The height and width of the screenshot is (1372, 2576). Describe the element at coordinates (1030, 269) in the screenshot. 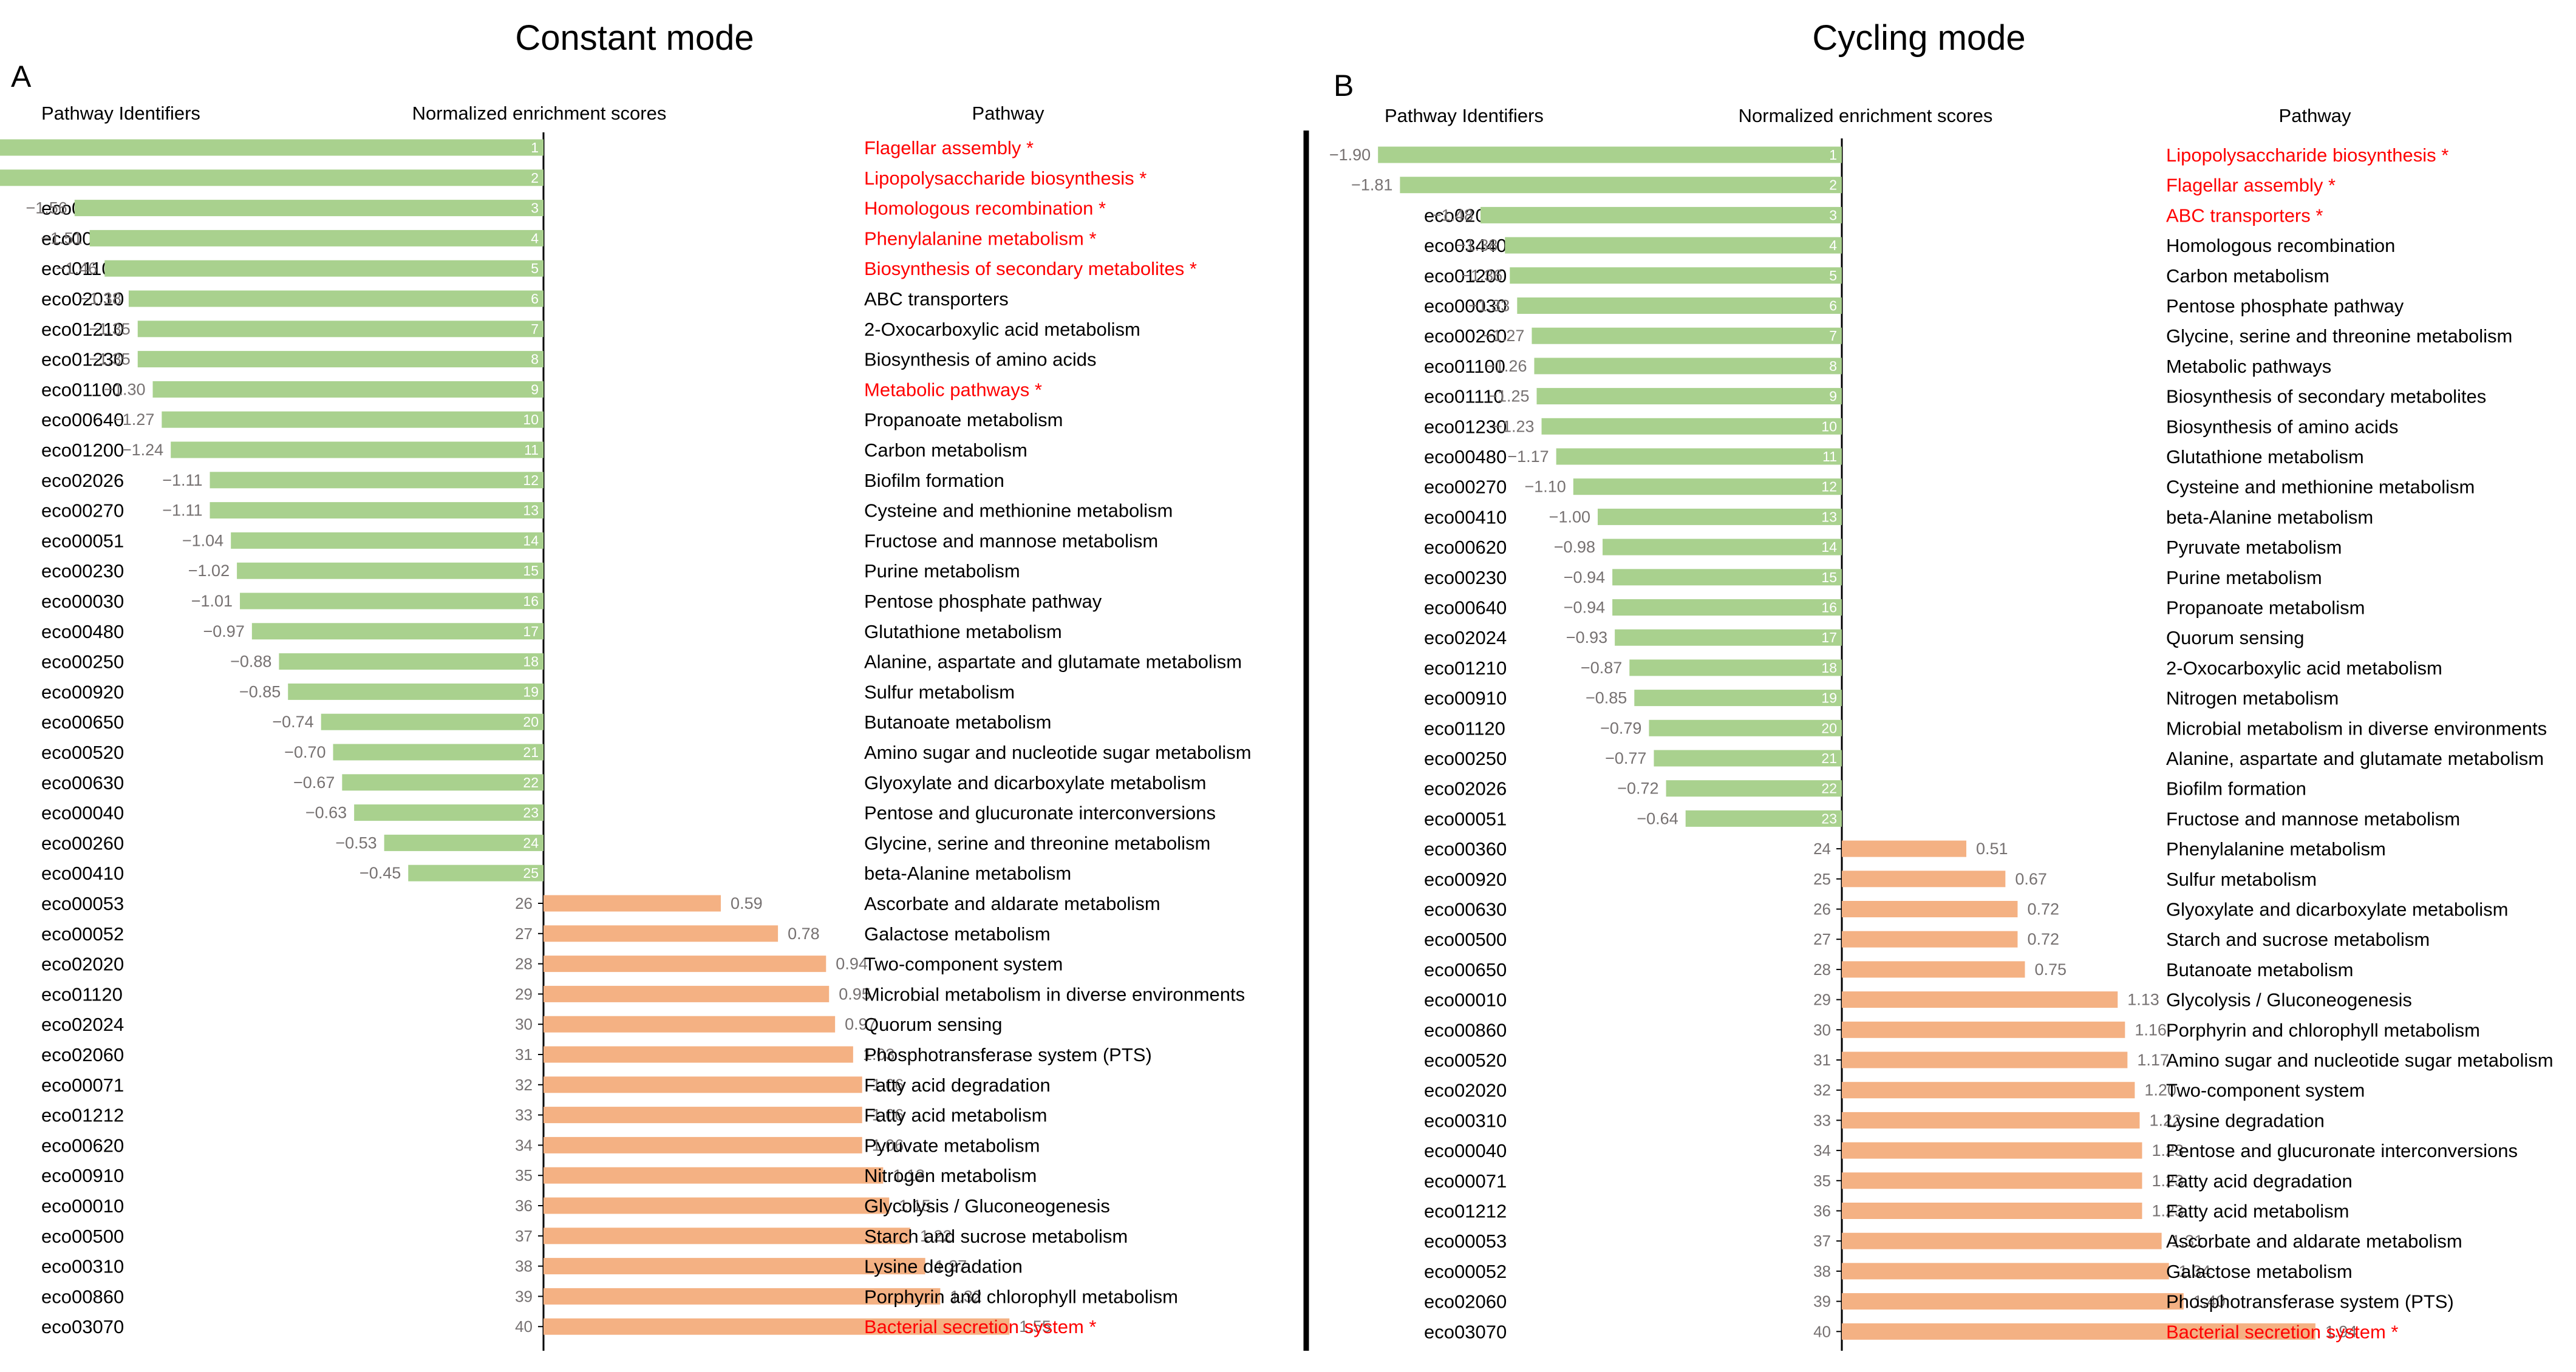

I see `pathway-name-highlighted: Biosynthesis of secondary metabolites *` at that location.